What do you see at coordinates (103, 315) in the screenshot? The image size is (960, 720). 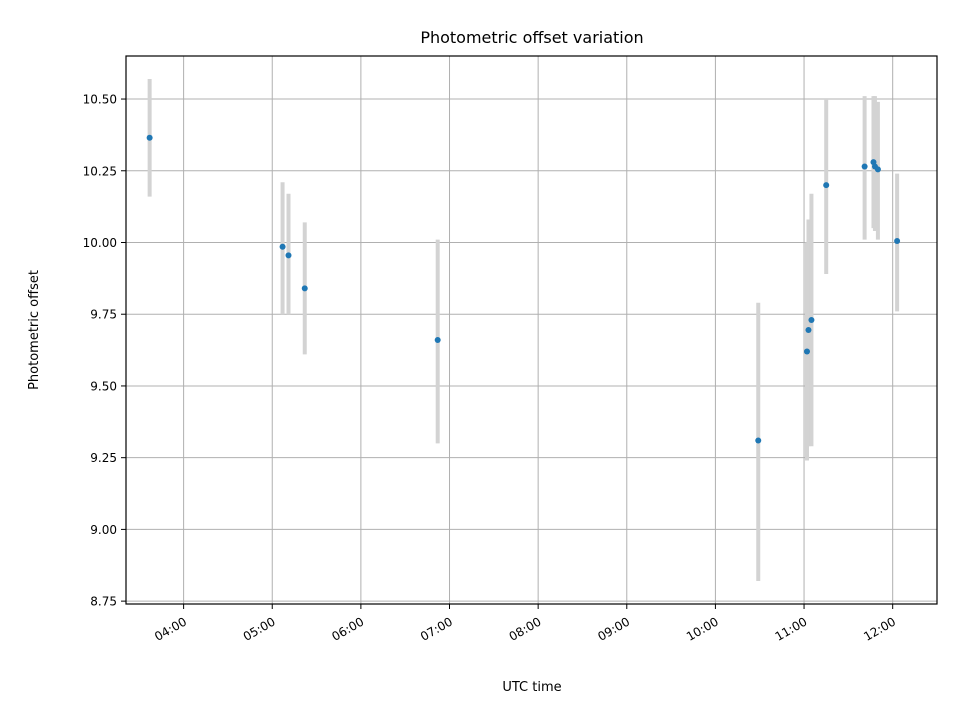 I see `y-tick-label: 9.75` at bounding box center [103, 315].